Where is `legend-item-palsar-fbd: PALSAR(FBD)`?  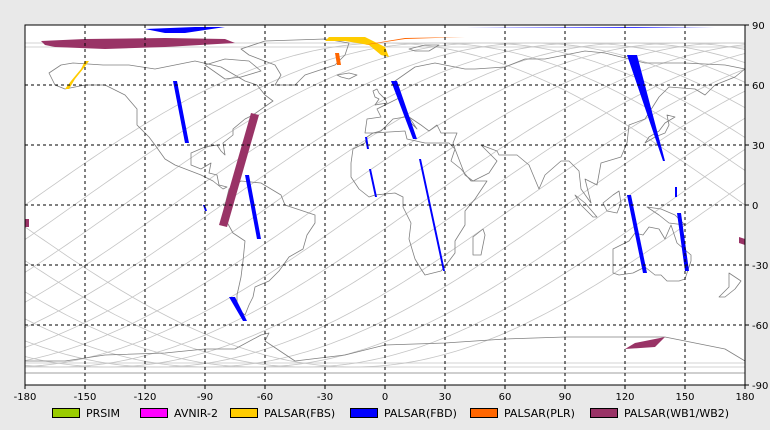 legend-item-palsar-fbd: PALSAR(FBD) is located at coordinates (403, 413).